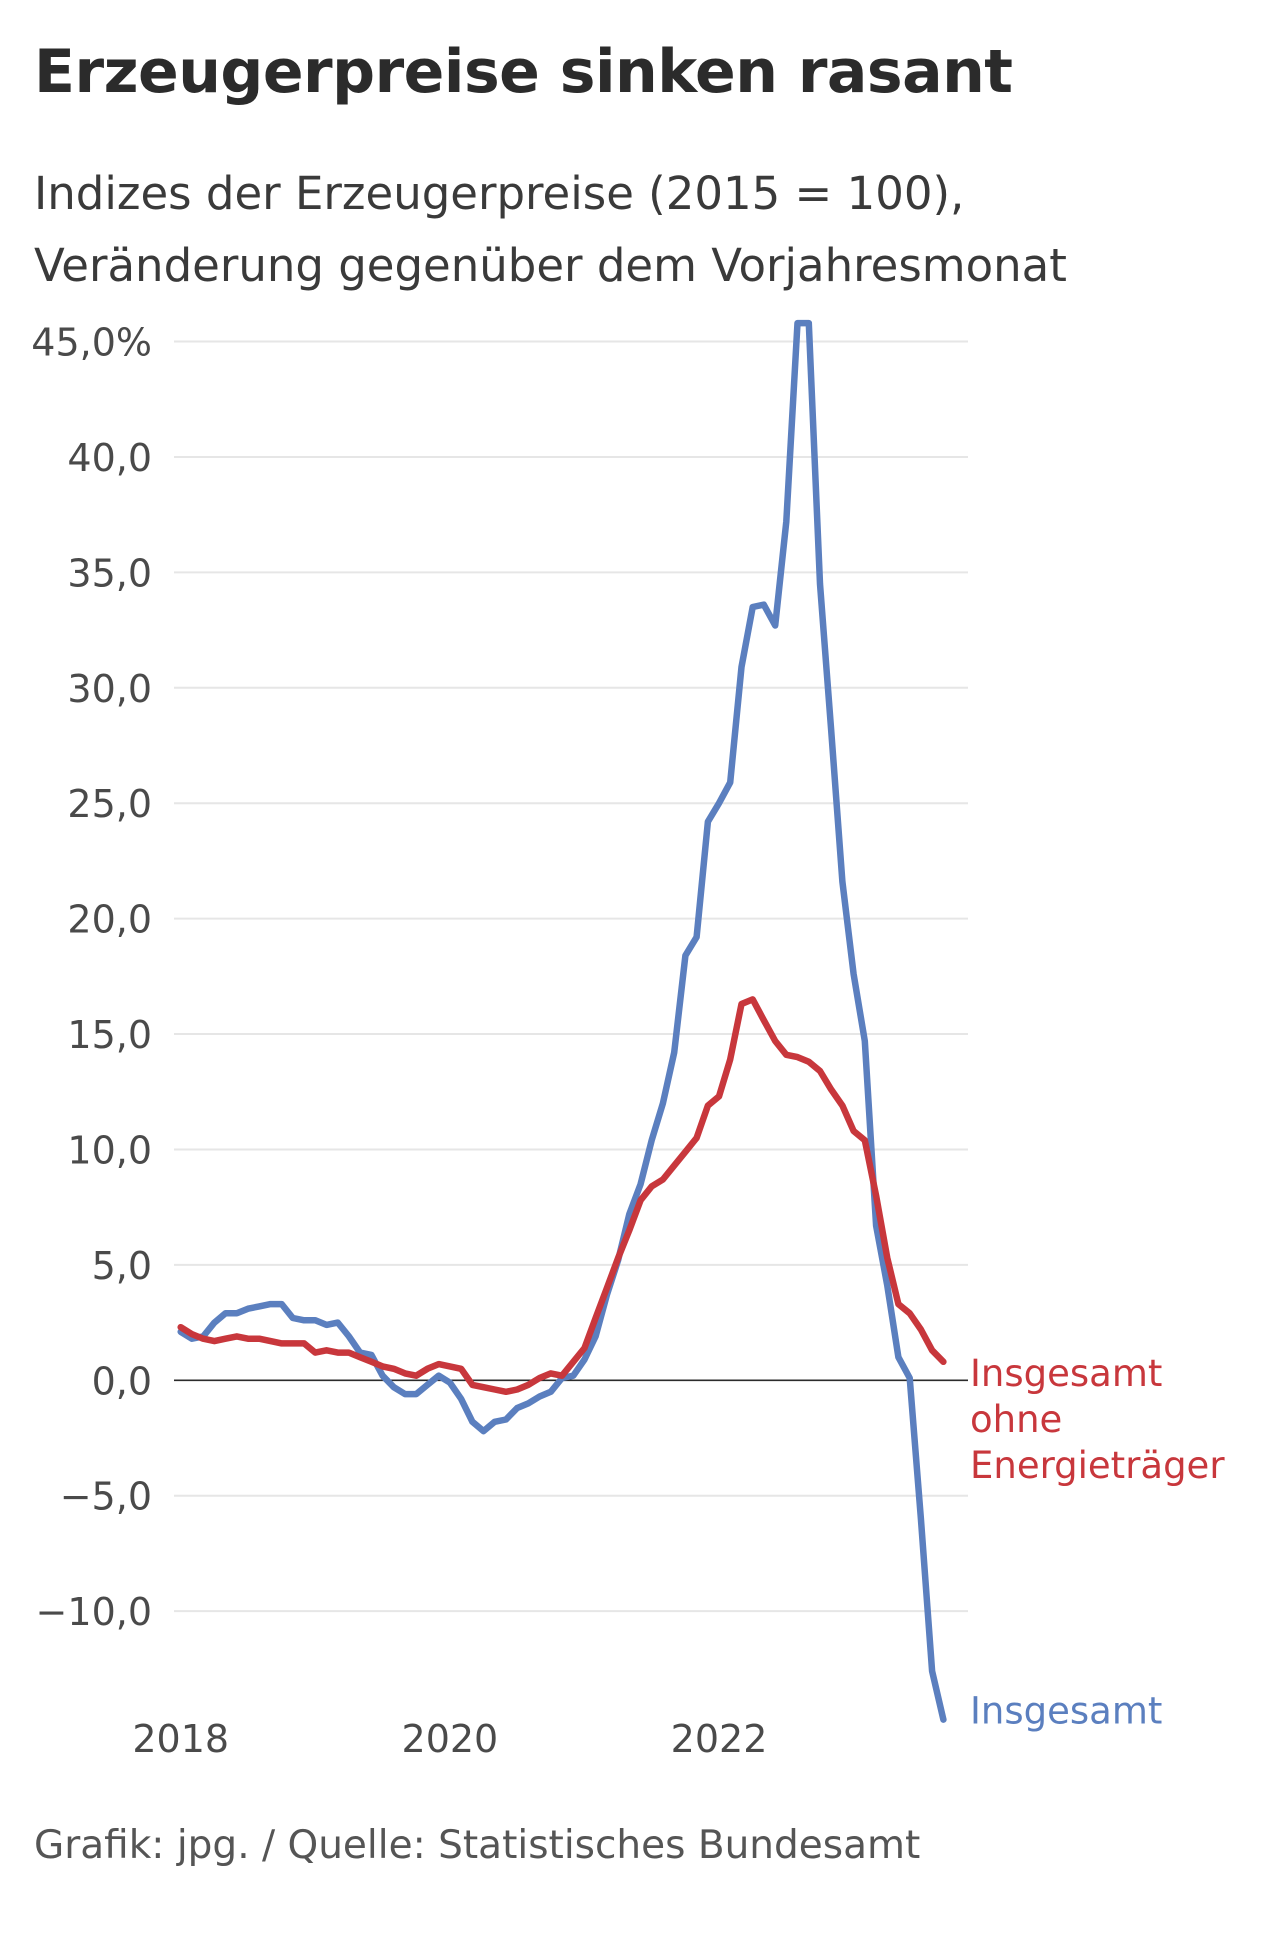  I want to click on y-tick-label: 0,0, so click(122, 1381).